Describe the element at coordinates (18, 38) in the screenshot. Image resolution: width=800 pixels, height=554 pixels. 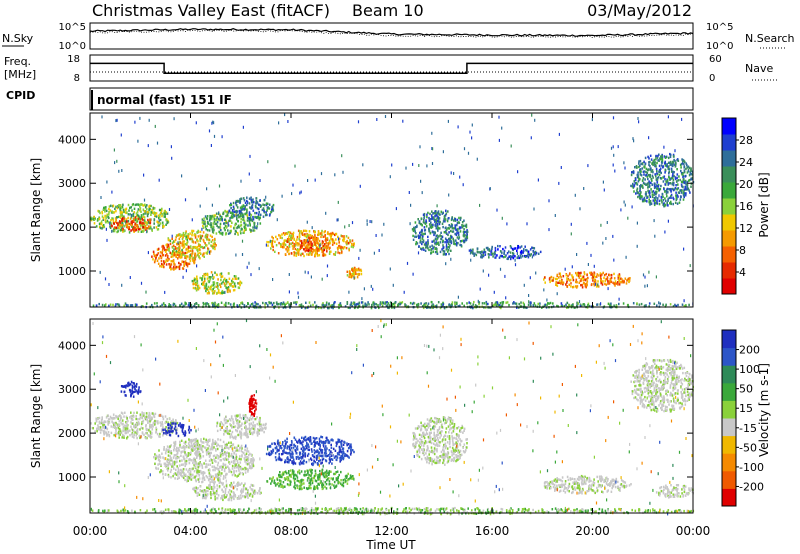
I see `noise-left-label: N.Sky` at that location.